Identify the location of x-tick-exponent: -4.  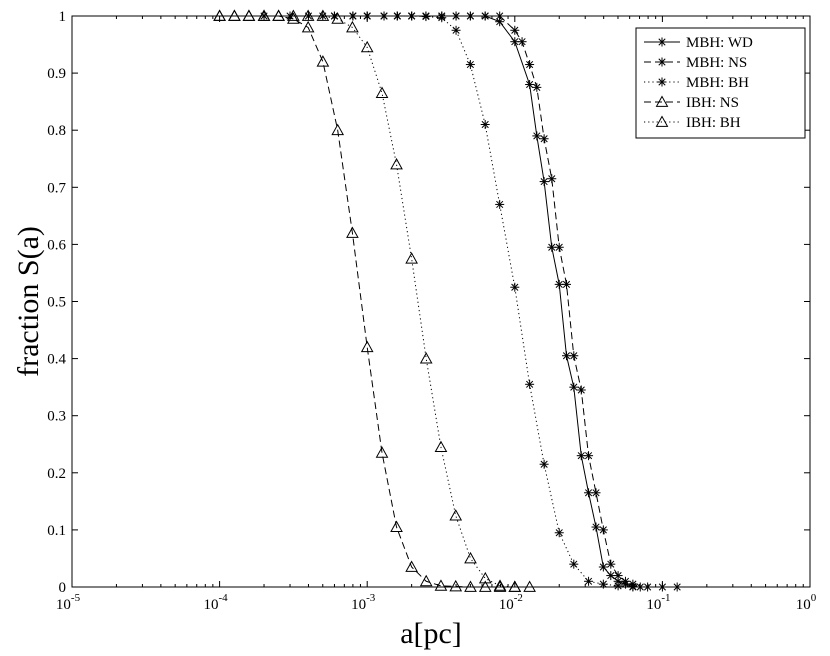
(224, 598).